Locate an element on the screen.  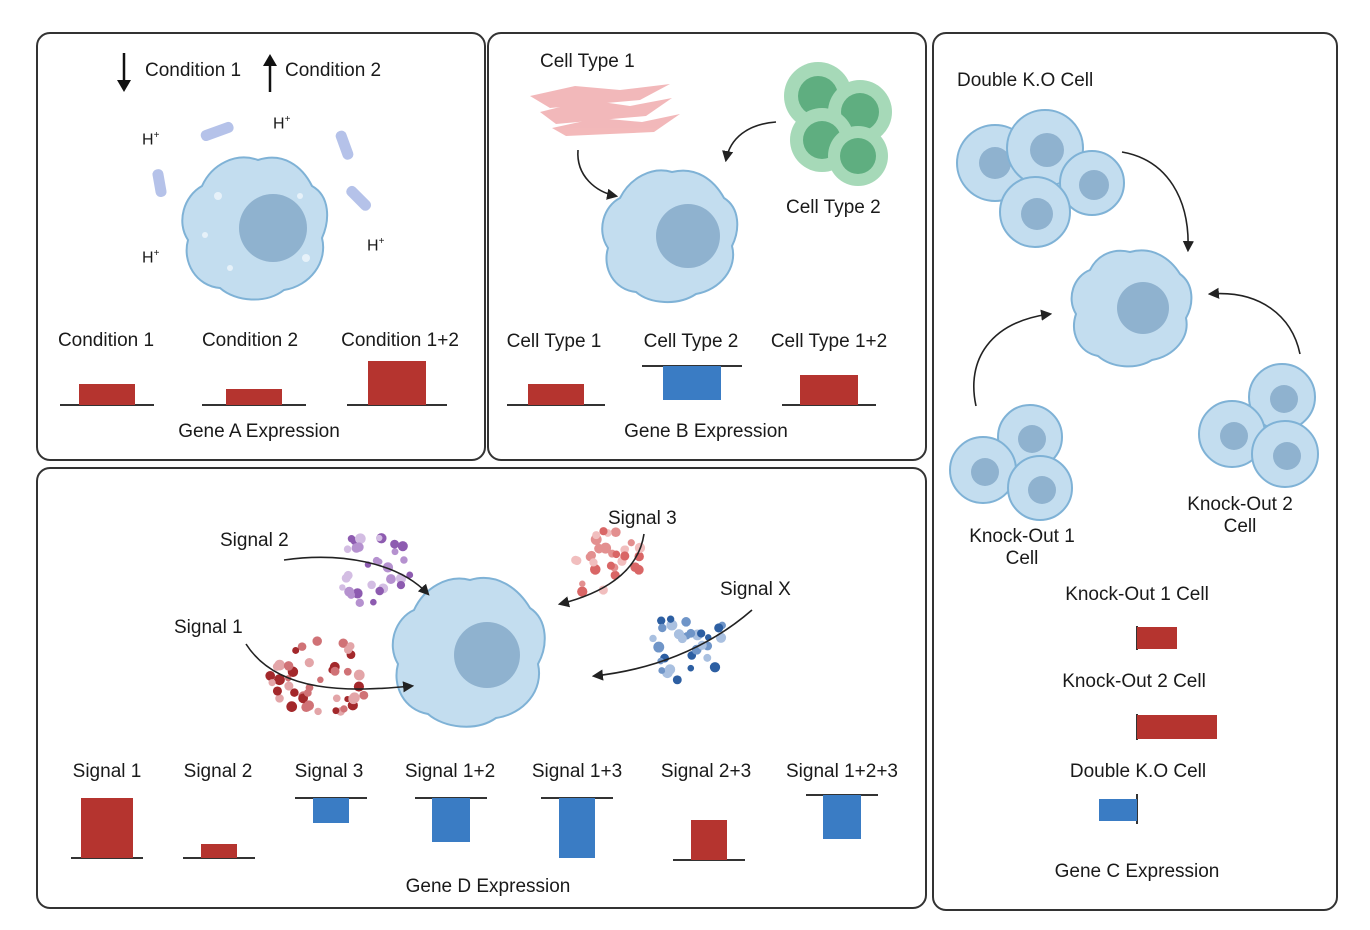
bar-label: Signal 1+2 is located at coordinates (450, 771).